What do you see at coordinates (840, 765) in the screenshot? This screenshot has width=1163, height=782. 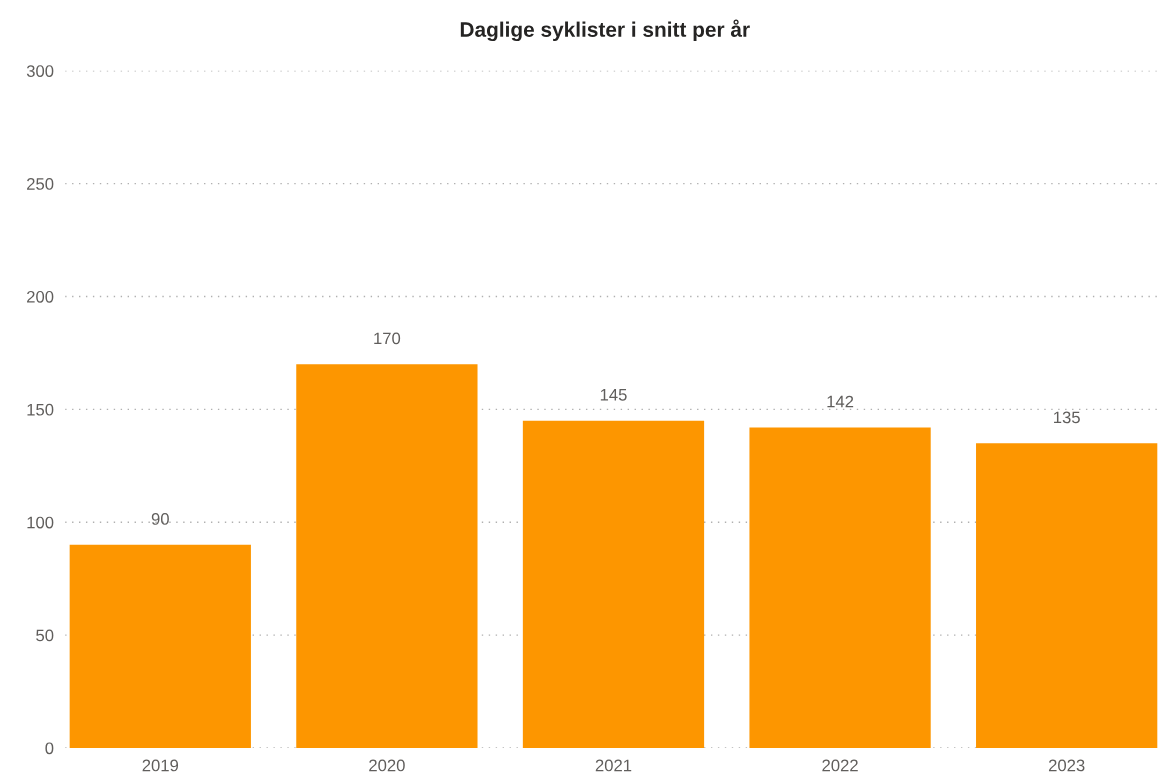 I see `x-tick-label: 2022` at bounding box center [840, 765].